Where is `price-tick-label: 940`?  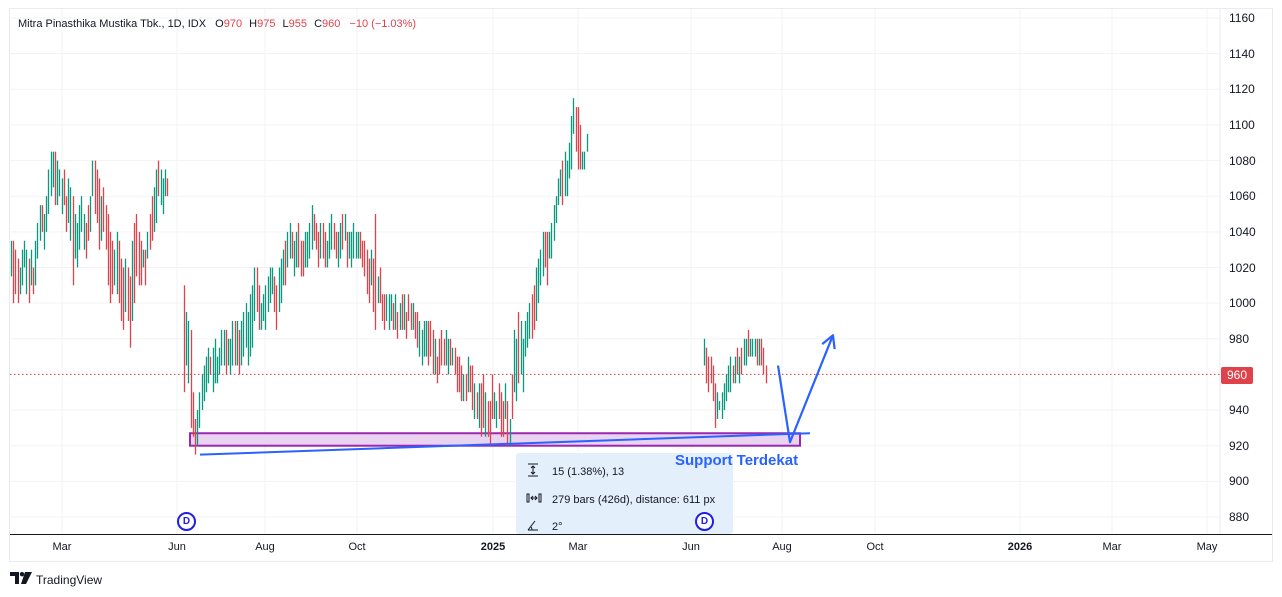
price-tick-label: 940 is located at coordinates (1239, 410).